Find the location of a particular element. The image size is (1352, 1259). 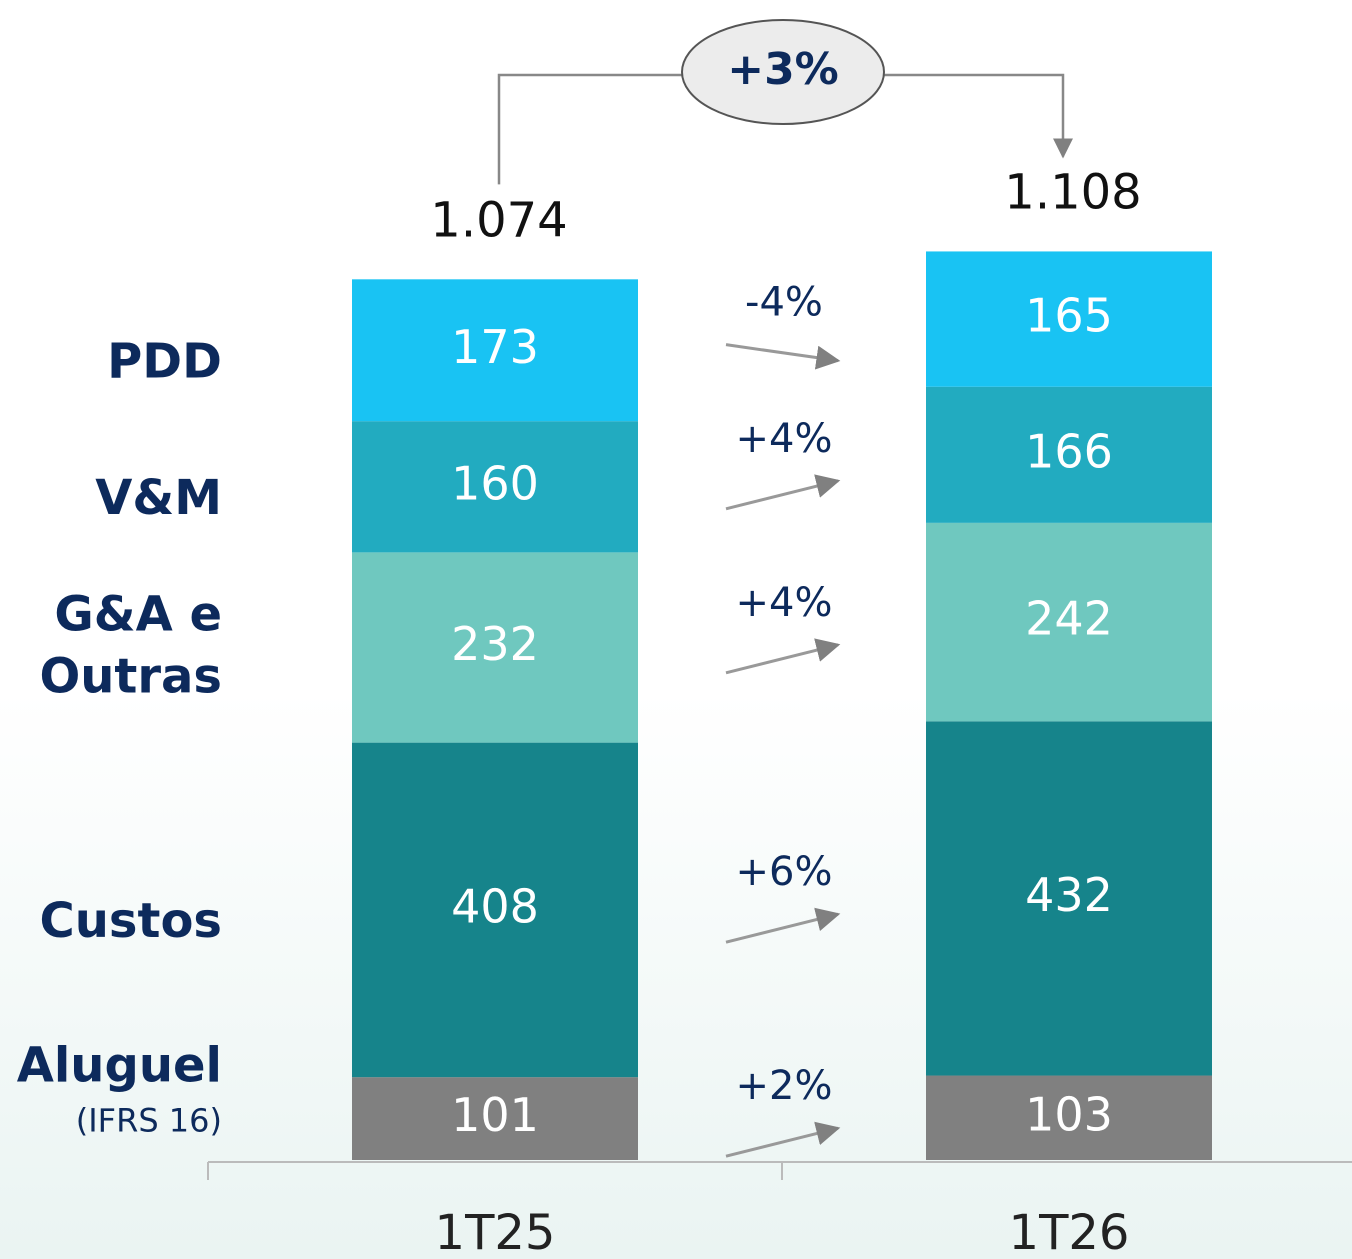

segment-label: 160 is located at coordinates (495, 483).